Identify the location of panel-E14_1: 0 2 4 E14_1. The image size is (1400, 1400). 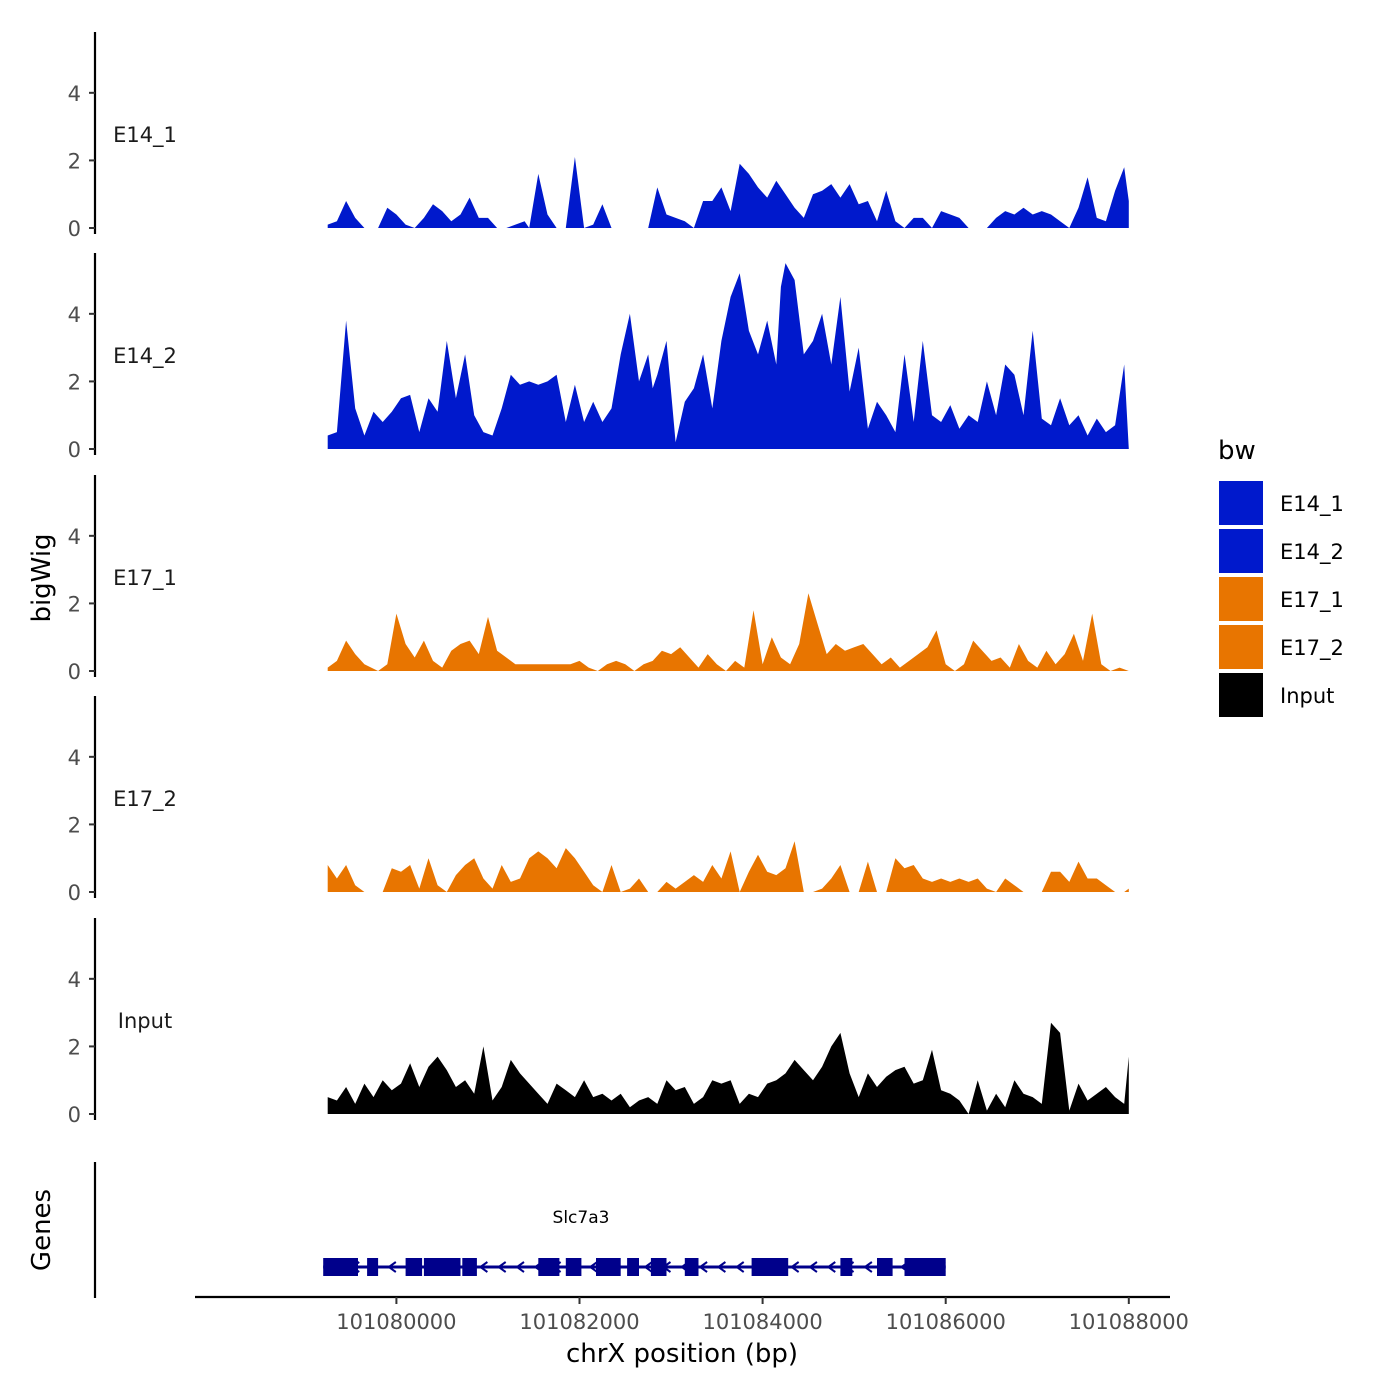
(598, 136).